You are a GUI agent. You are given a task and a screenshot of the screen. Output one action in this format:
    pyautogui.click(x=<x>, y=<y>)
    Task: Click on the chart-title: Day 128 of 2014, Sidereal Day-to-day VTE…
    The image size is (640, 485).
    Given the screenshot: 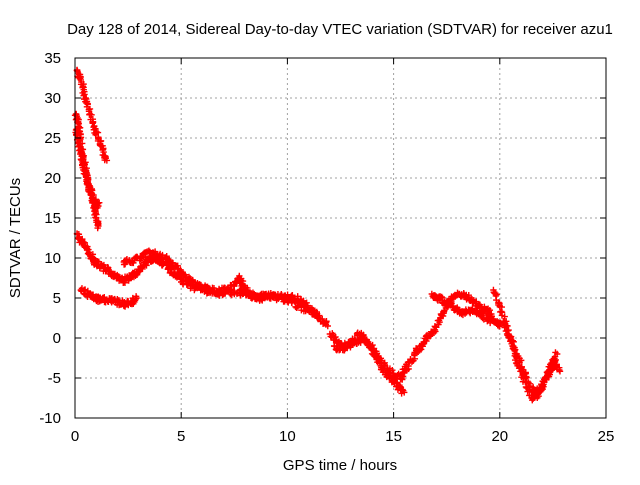 What is the action you would take?
    pyautogui.click(x=340, y=29)
    